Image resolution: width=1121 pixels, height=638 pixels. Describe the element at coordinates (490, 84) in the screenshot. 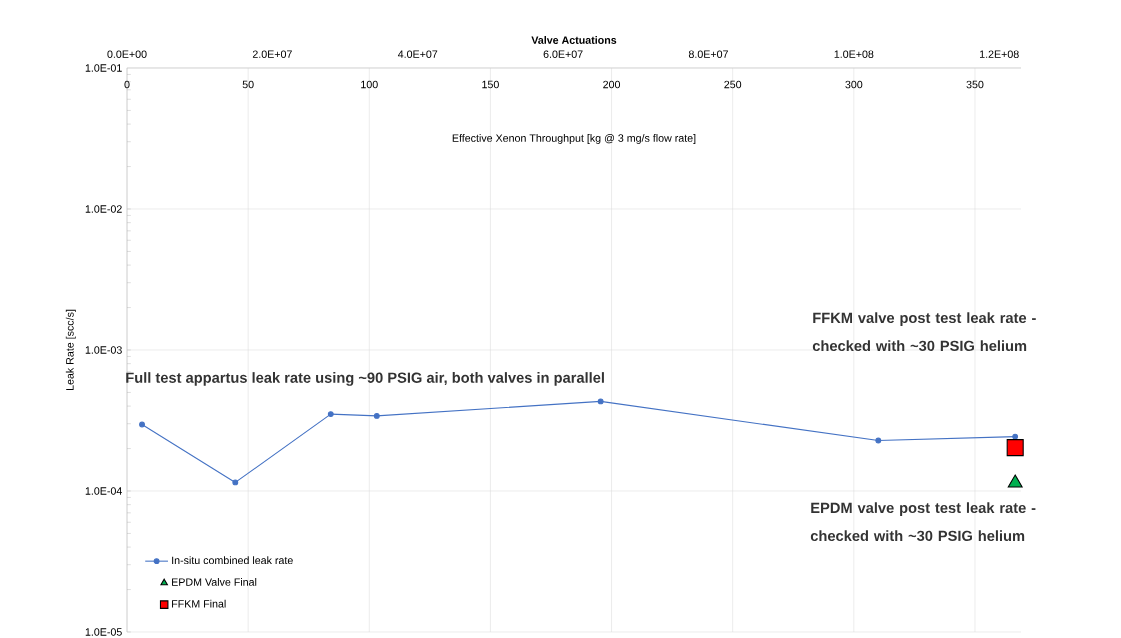

I see `x-tick-label: 150` at that location.